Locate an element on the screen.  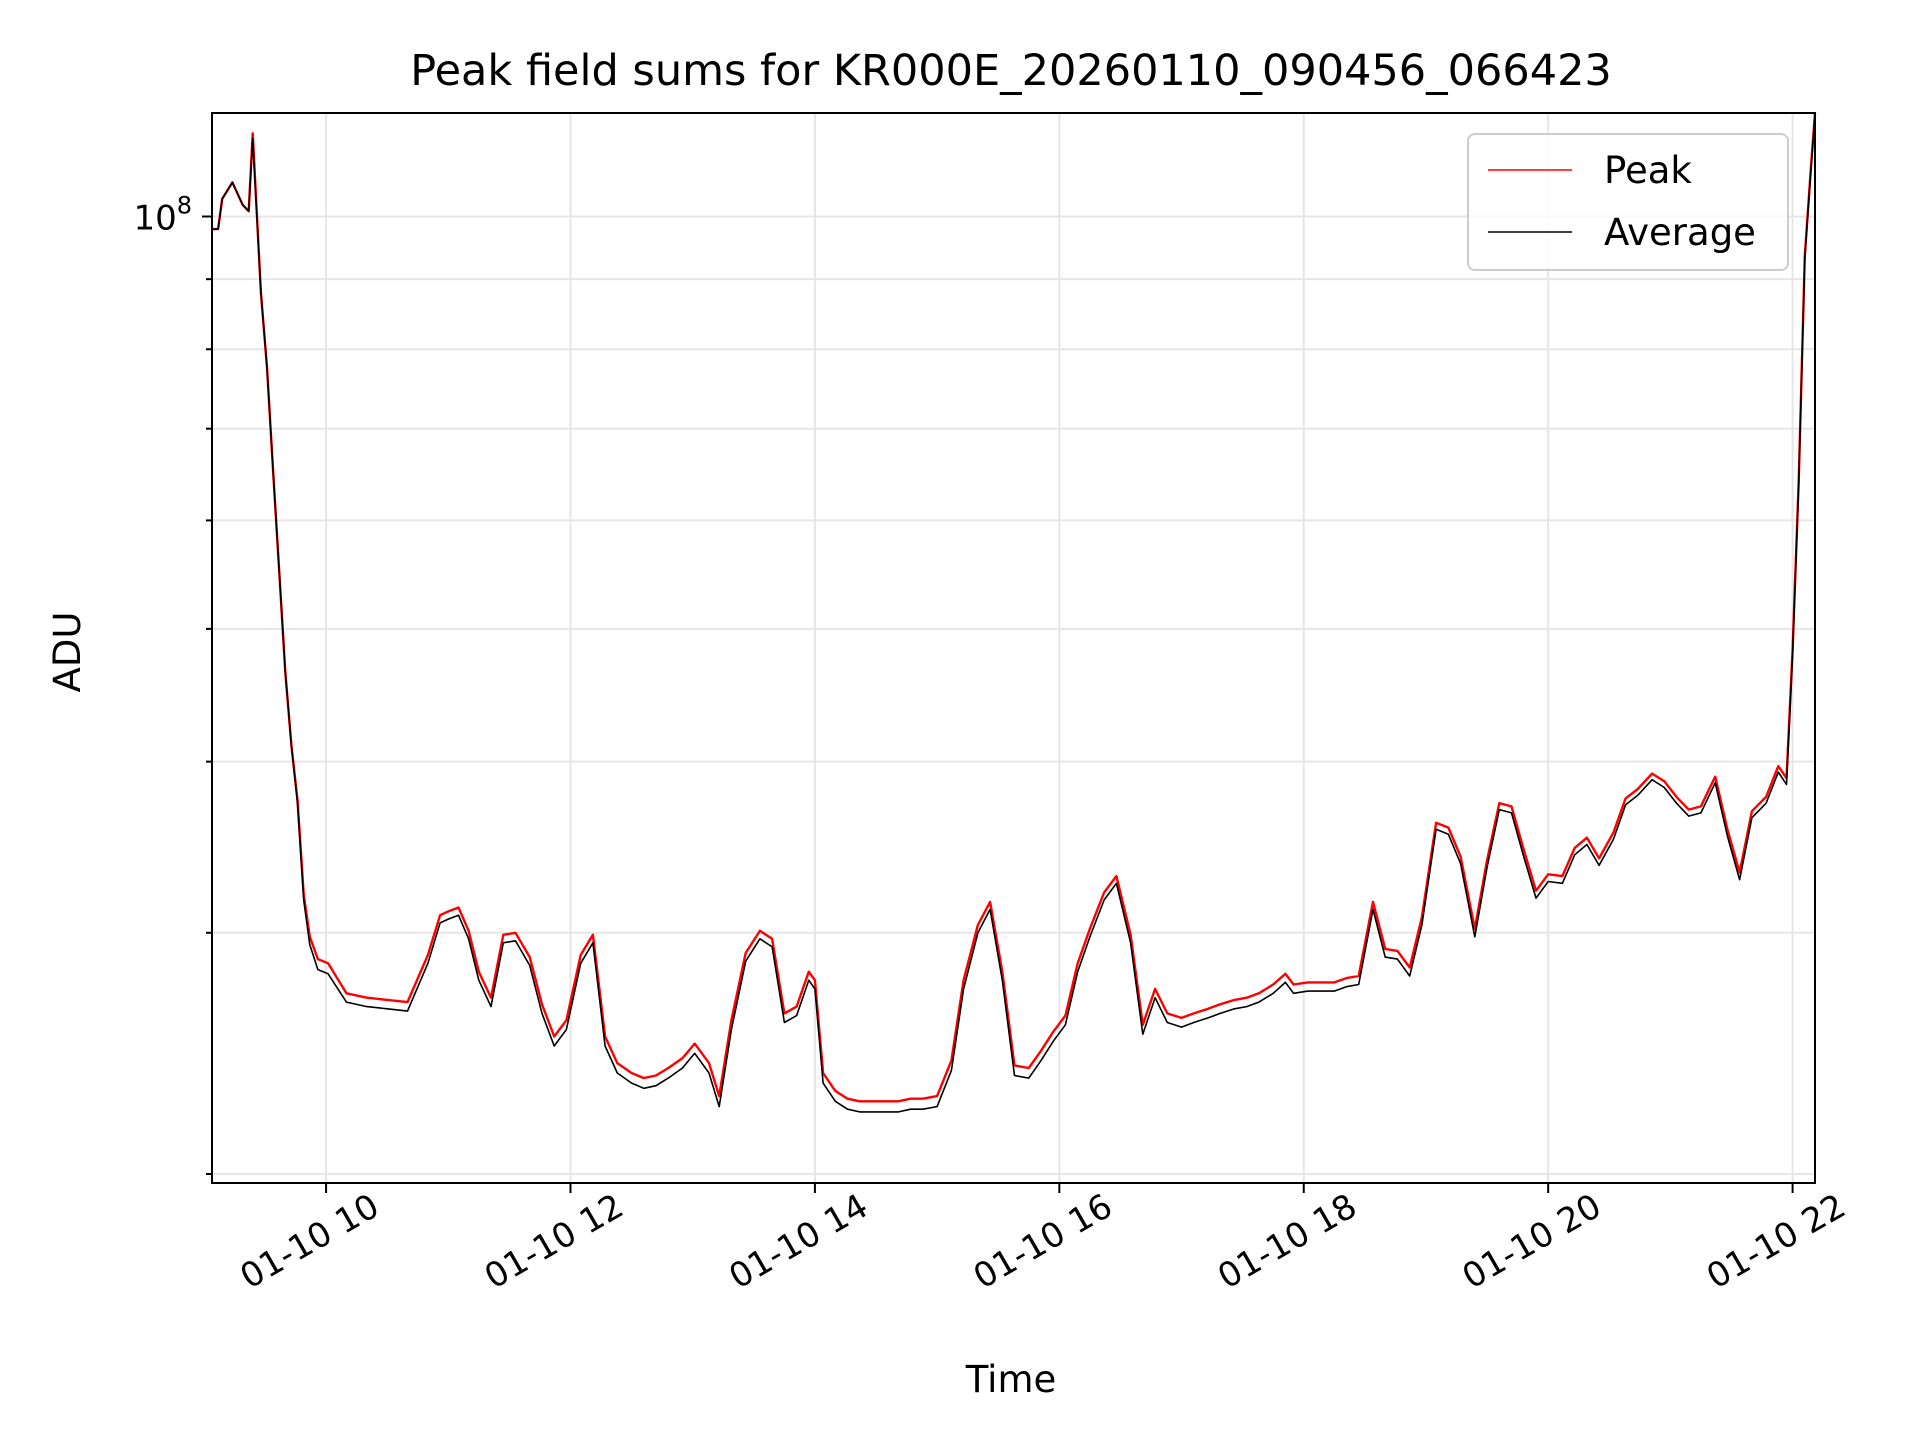
legend: Peak Average is located at coordinates (1628, 202).